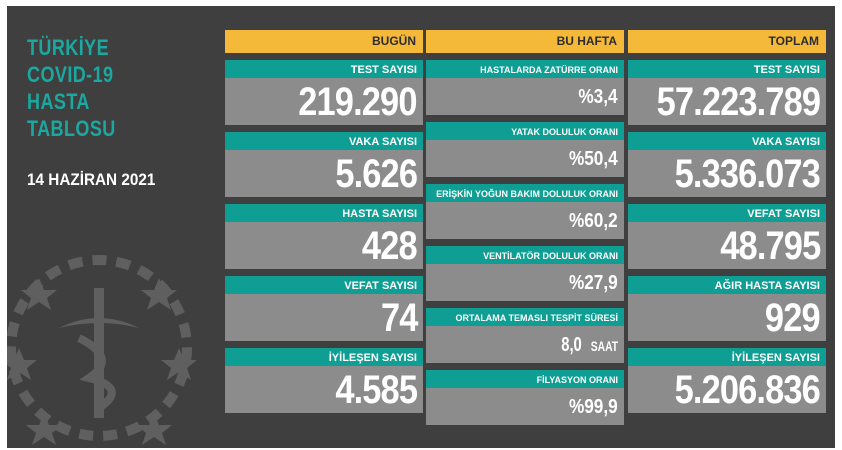 This screenshot has width=842, height=450. Describe the element at coordinates (593, 221) in the screenshot. I see `week-icu-value: %60,2` at that location.